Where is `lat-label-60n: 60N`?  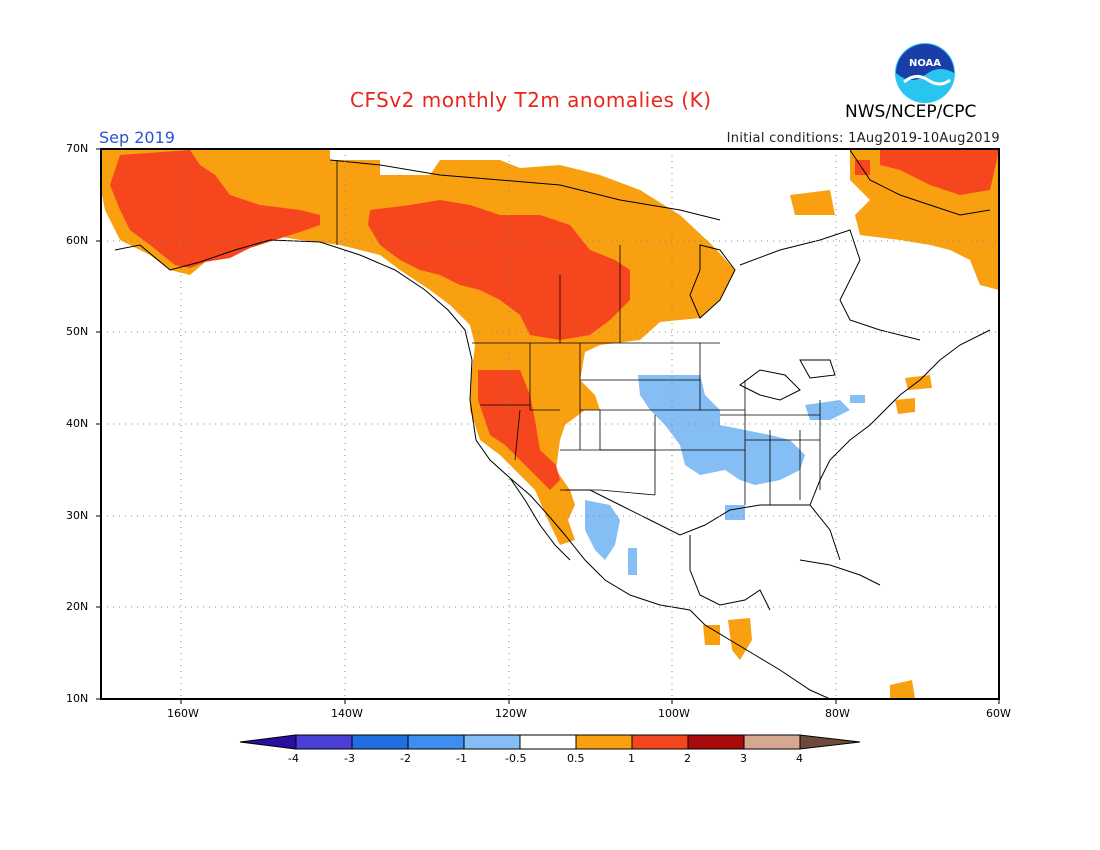 lat-label-60n: 60N is located at coordinates (77, 240).